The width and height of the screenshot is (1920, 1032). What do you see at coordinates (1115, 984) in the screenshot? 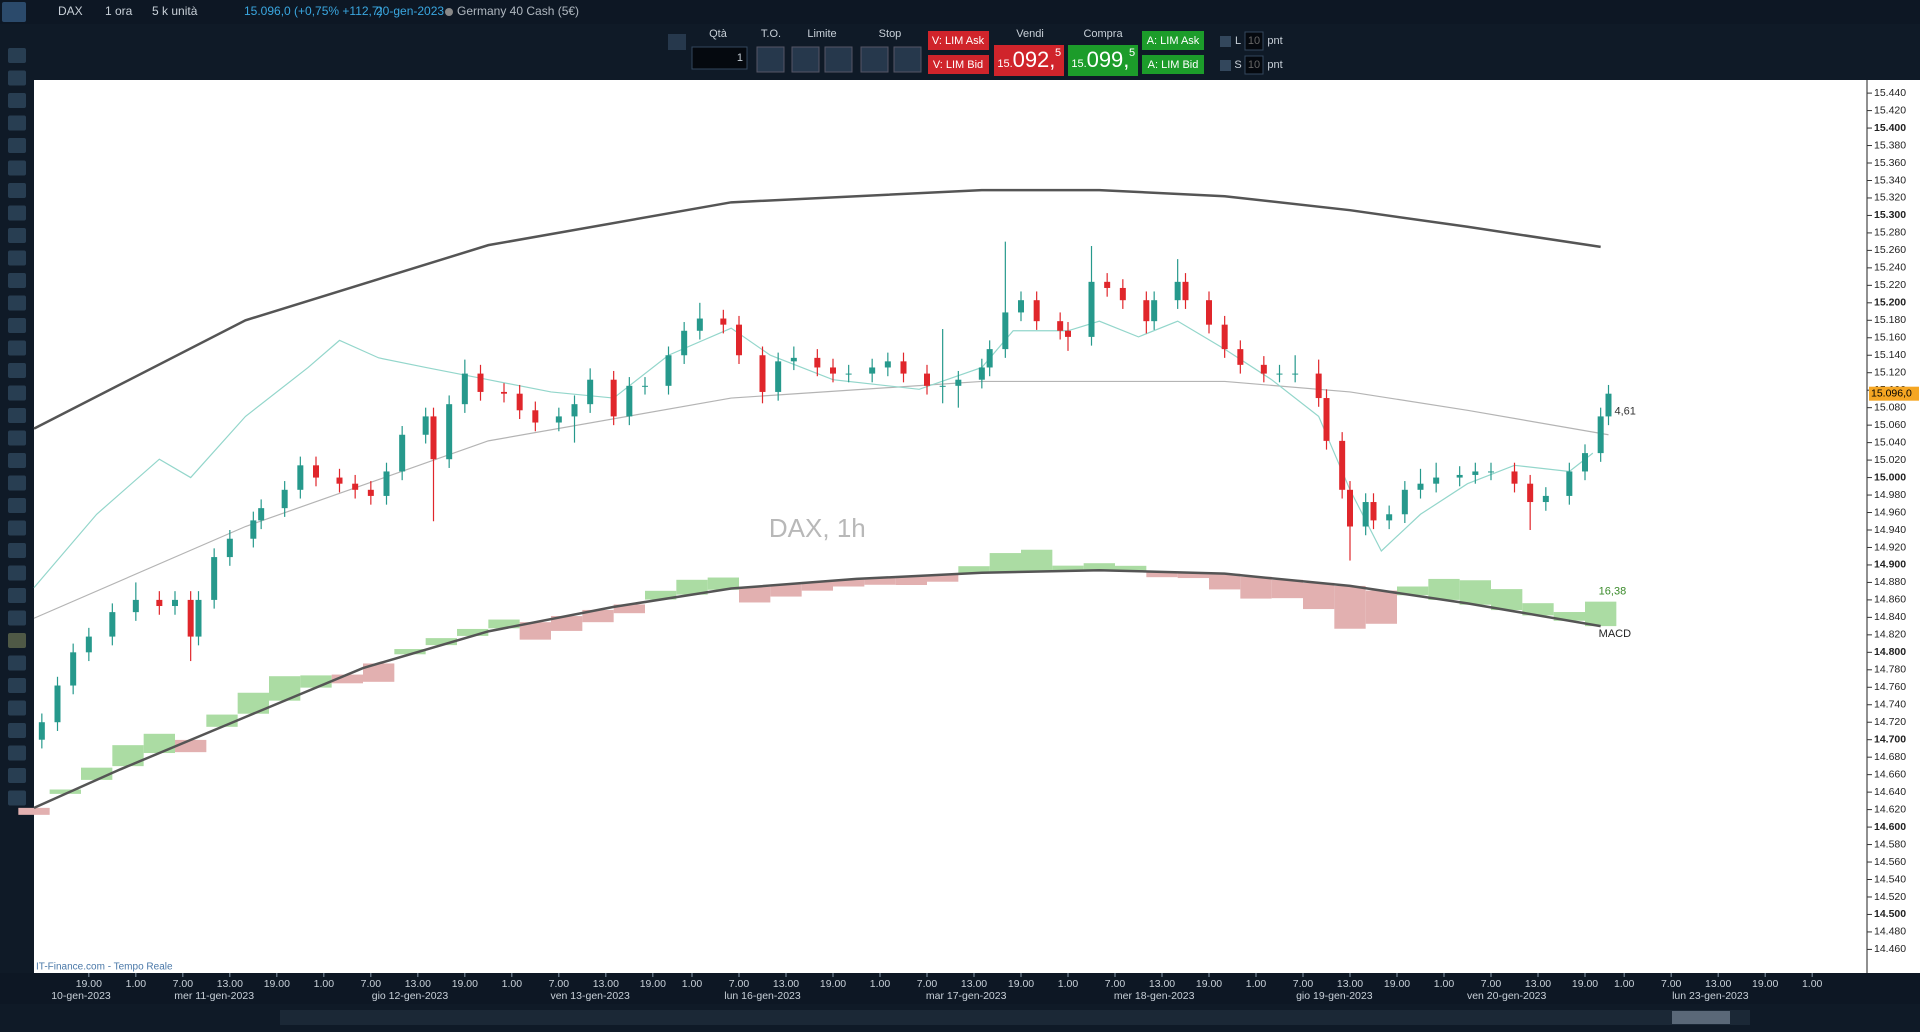
I see `x-tick-label: 7.00` at bounding box center [1115, 984].